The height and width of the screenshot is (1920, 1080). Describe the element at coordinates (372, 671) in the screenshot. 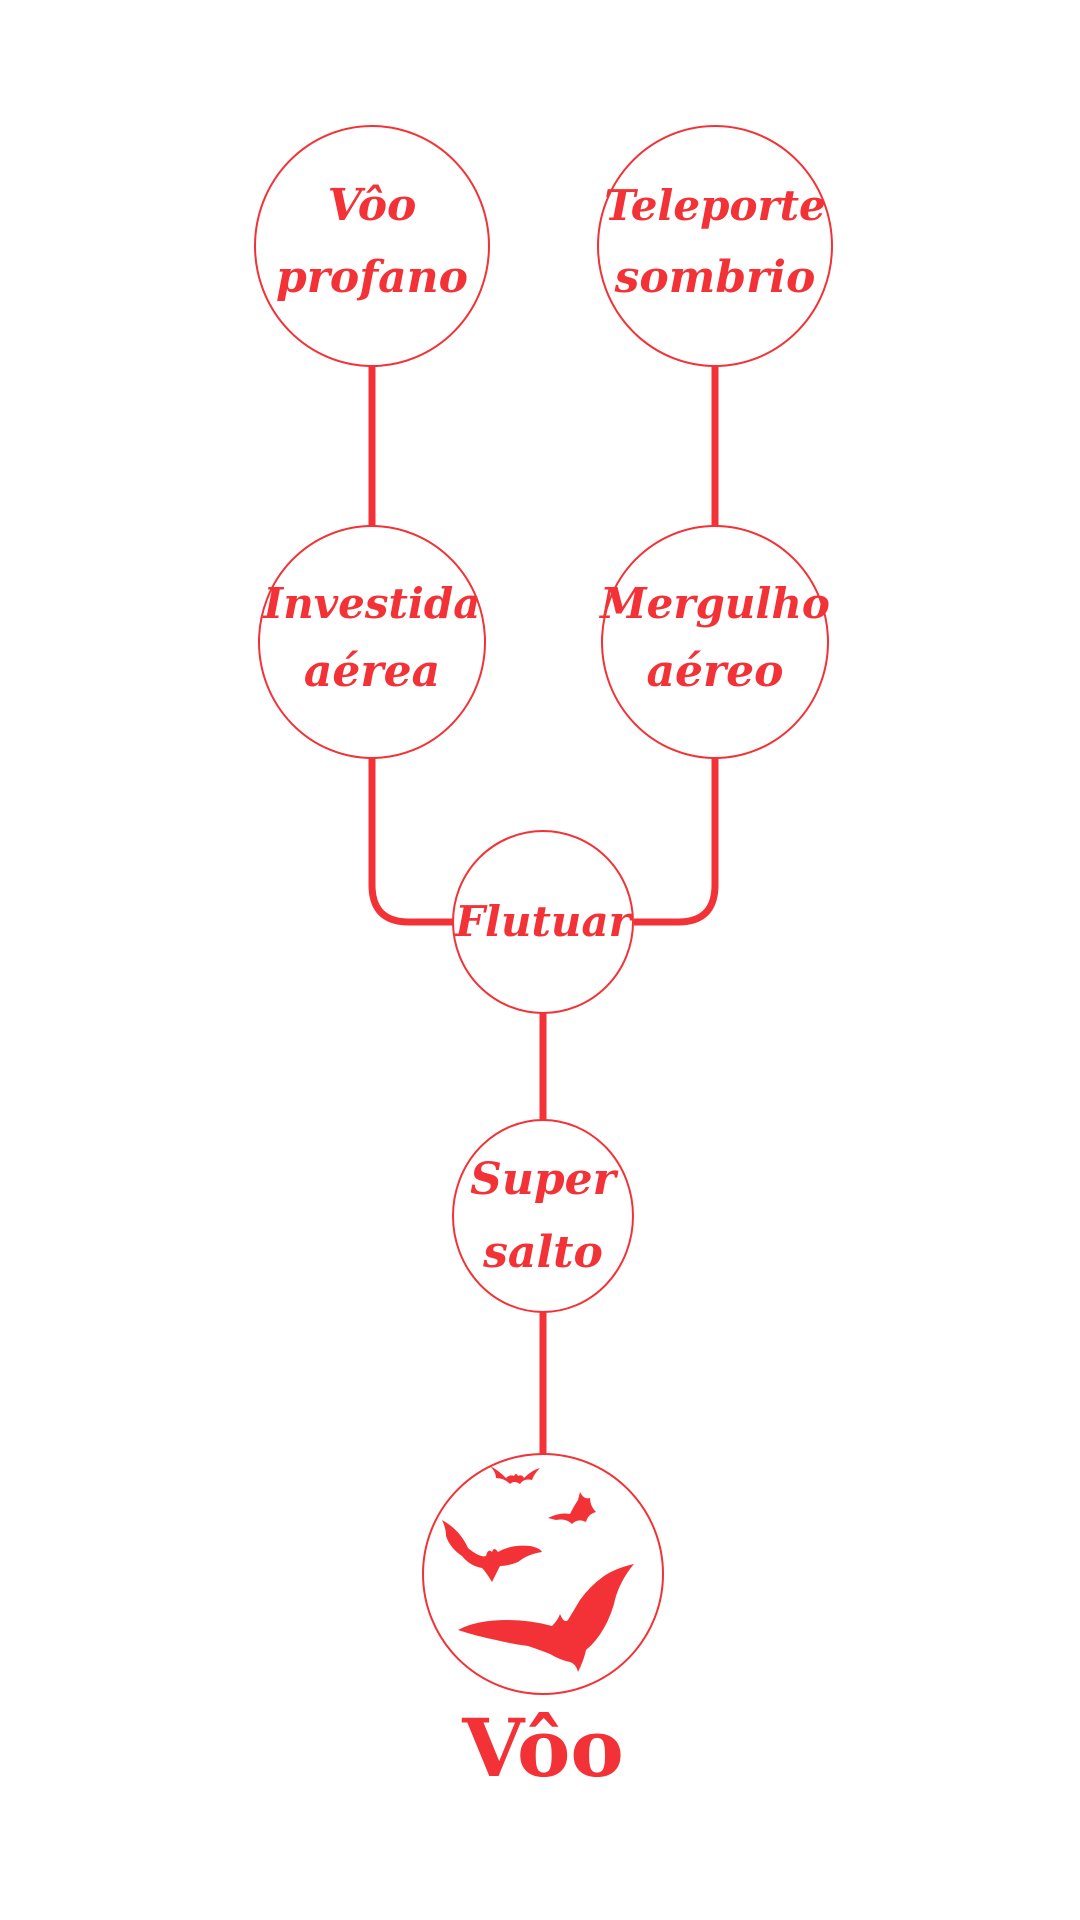

I see `node-label-line2: aérea` at that location.